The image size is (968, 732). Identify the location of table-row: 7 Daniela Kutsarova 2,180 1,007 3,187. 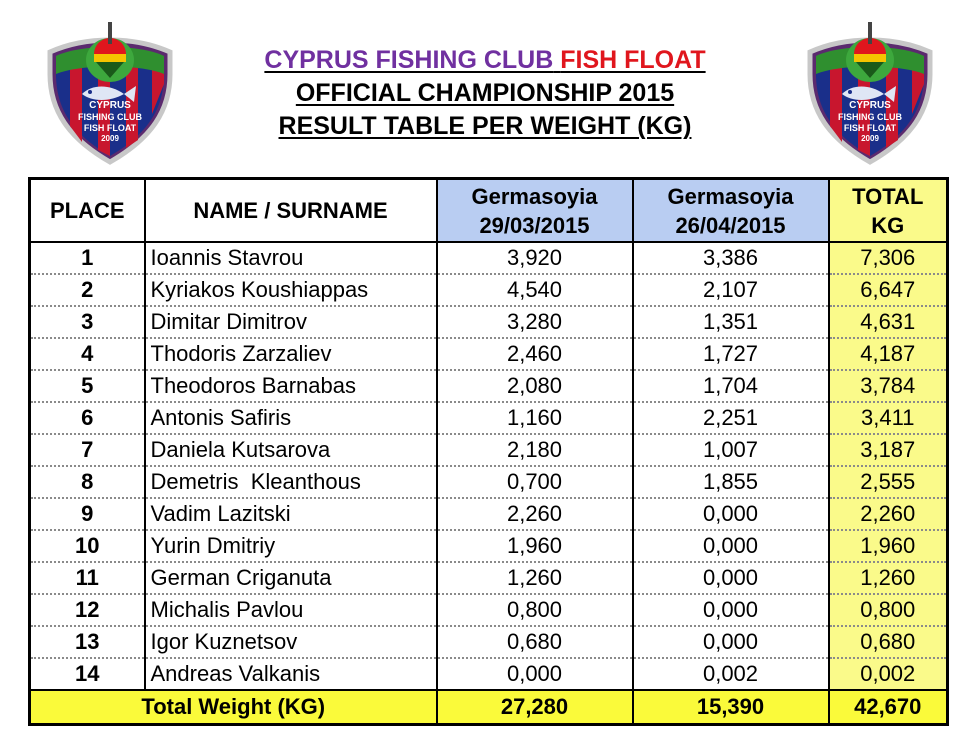
(488, 450).